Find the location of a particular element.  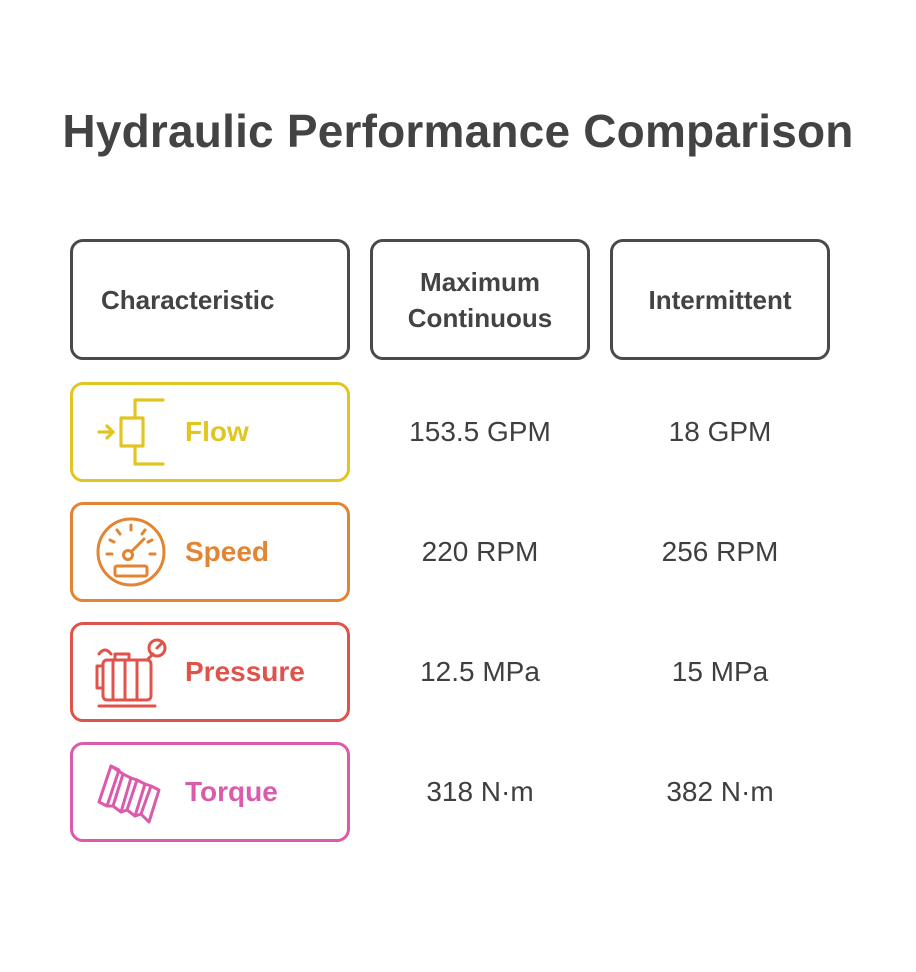

header-intermittent: Intermittent is located at coordinates (720, 299).